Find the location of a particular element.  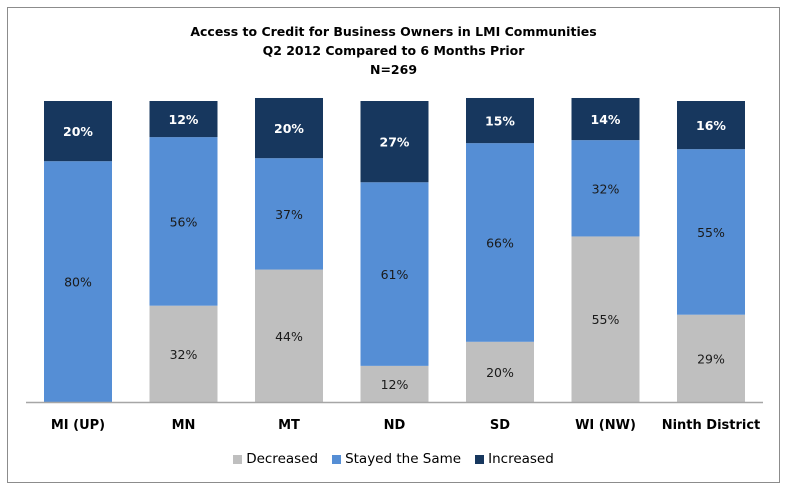

data-label: 80% is located at coordinates (78, 282).